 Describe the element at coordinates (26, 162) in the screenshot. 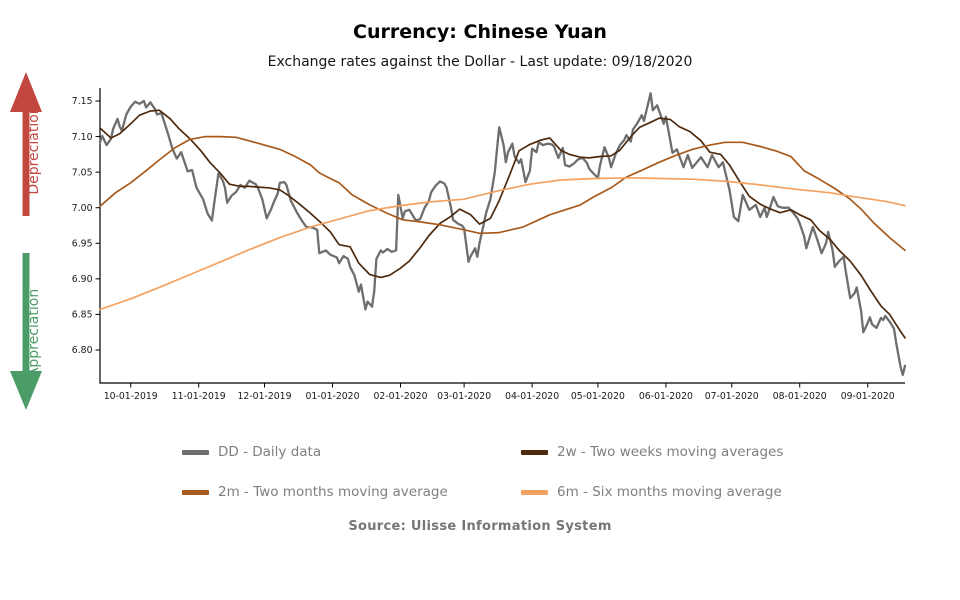

I see `depreciation-arrow-shaft` at that location.